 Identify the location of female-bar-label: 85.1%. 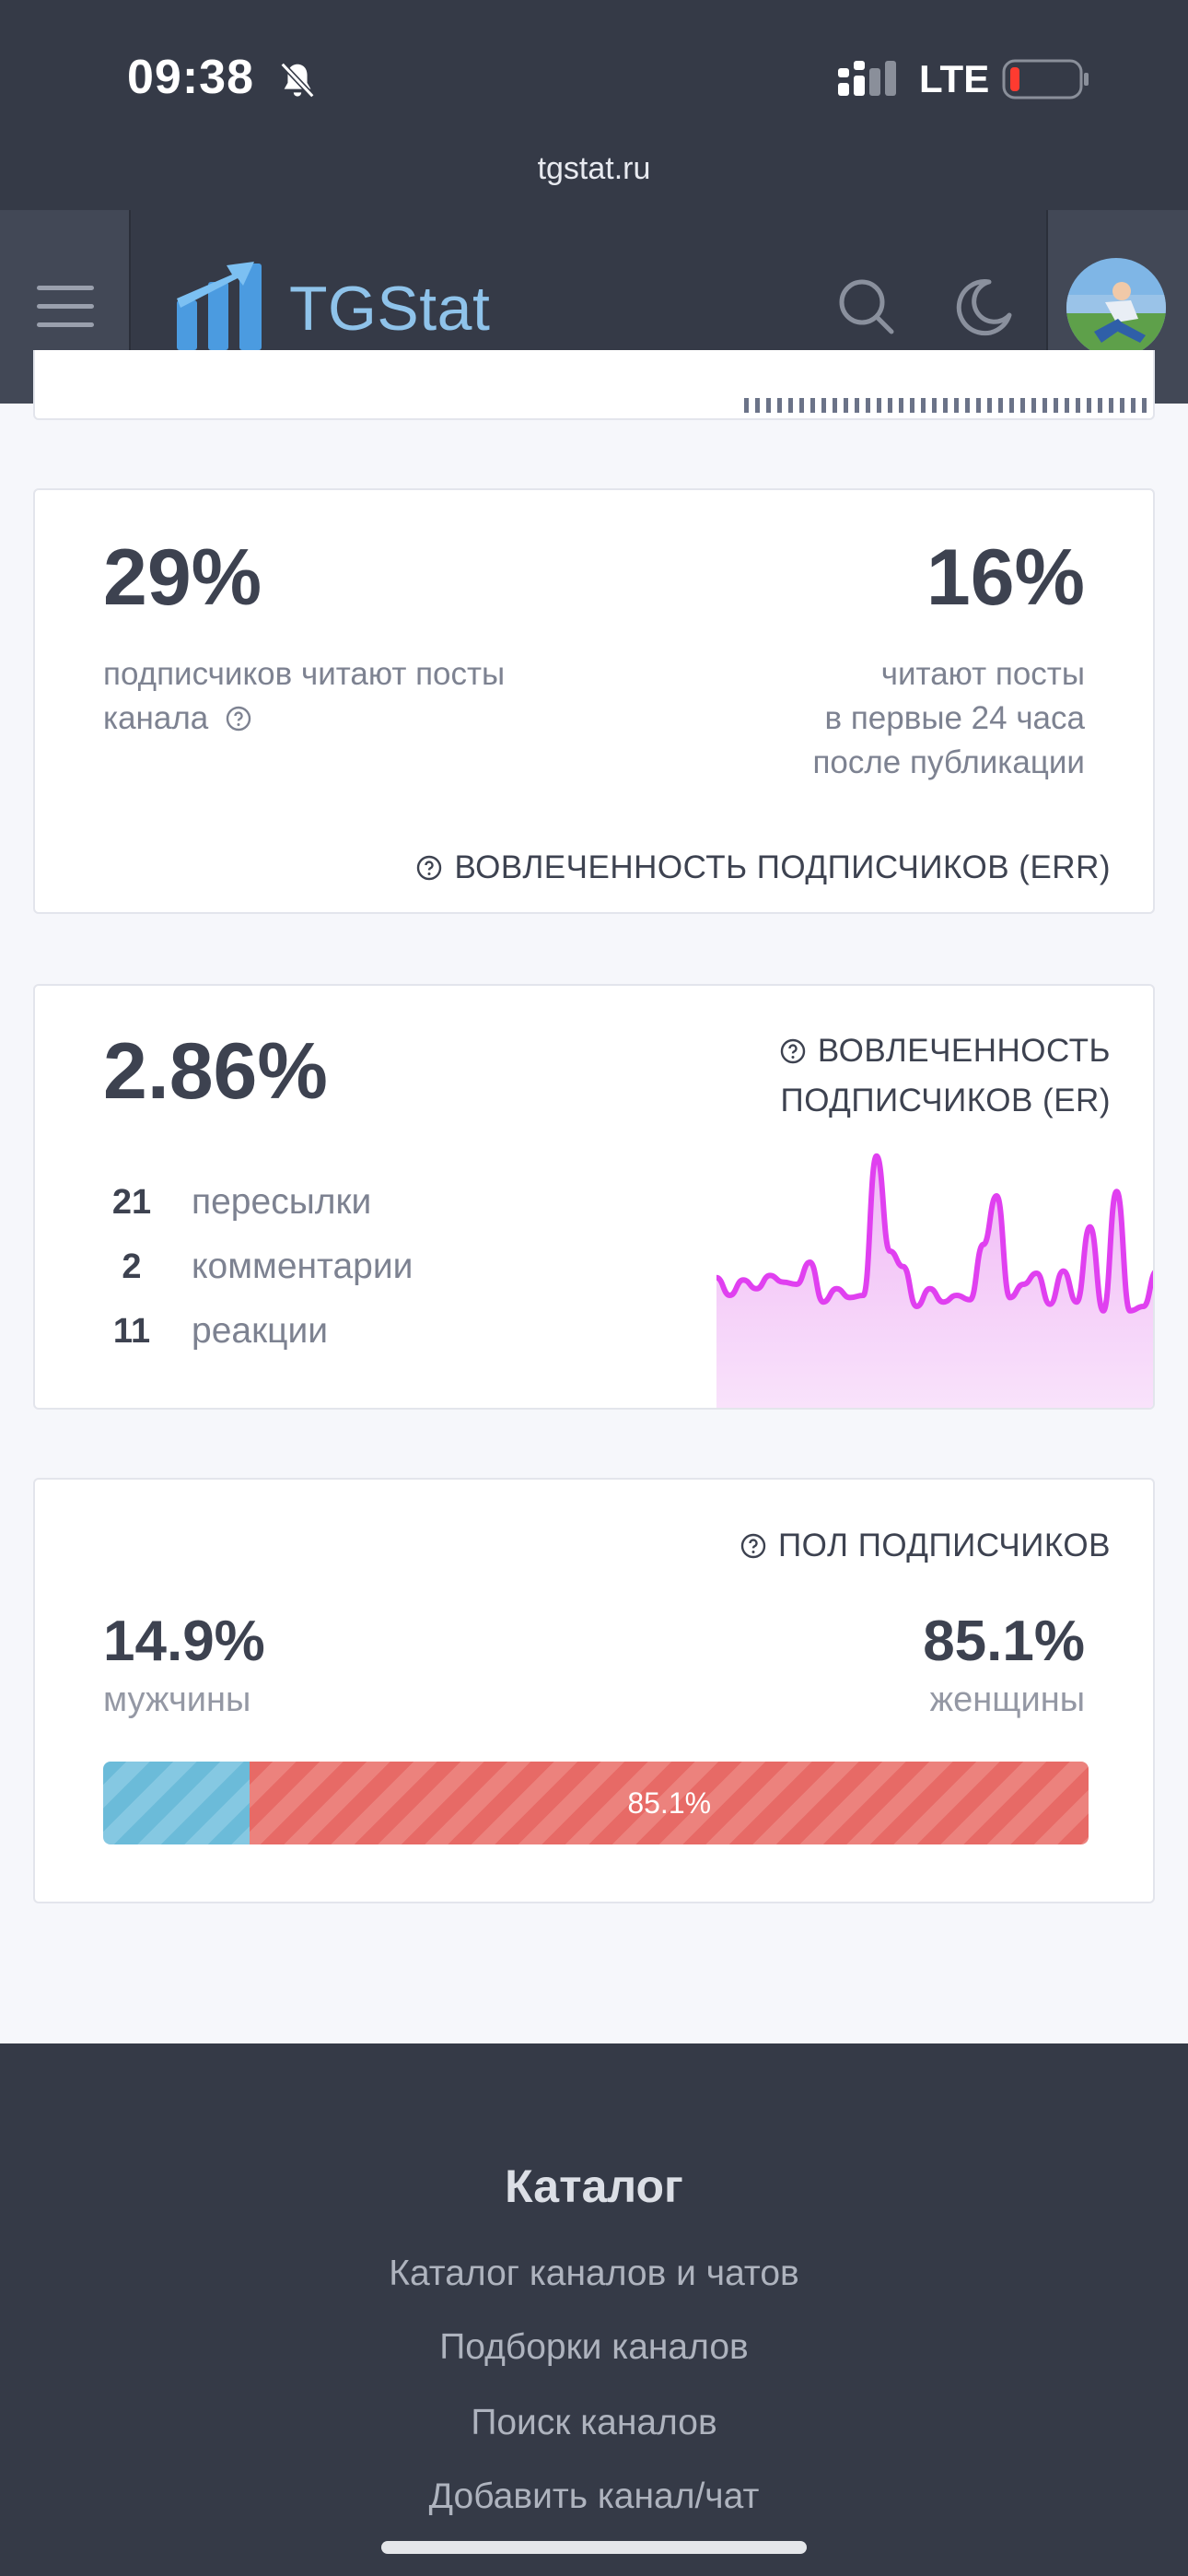
(669, 1803).